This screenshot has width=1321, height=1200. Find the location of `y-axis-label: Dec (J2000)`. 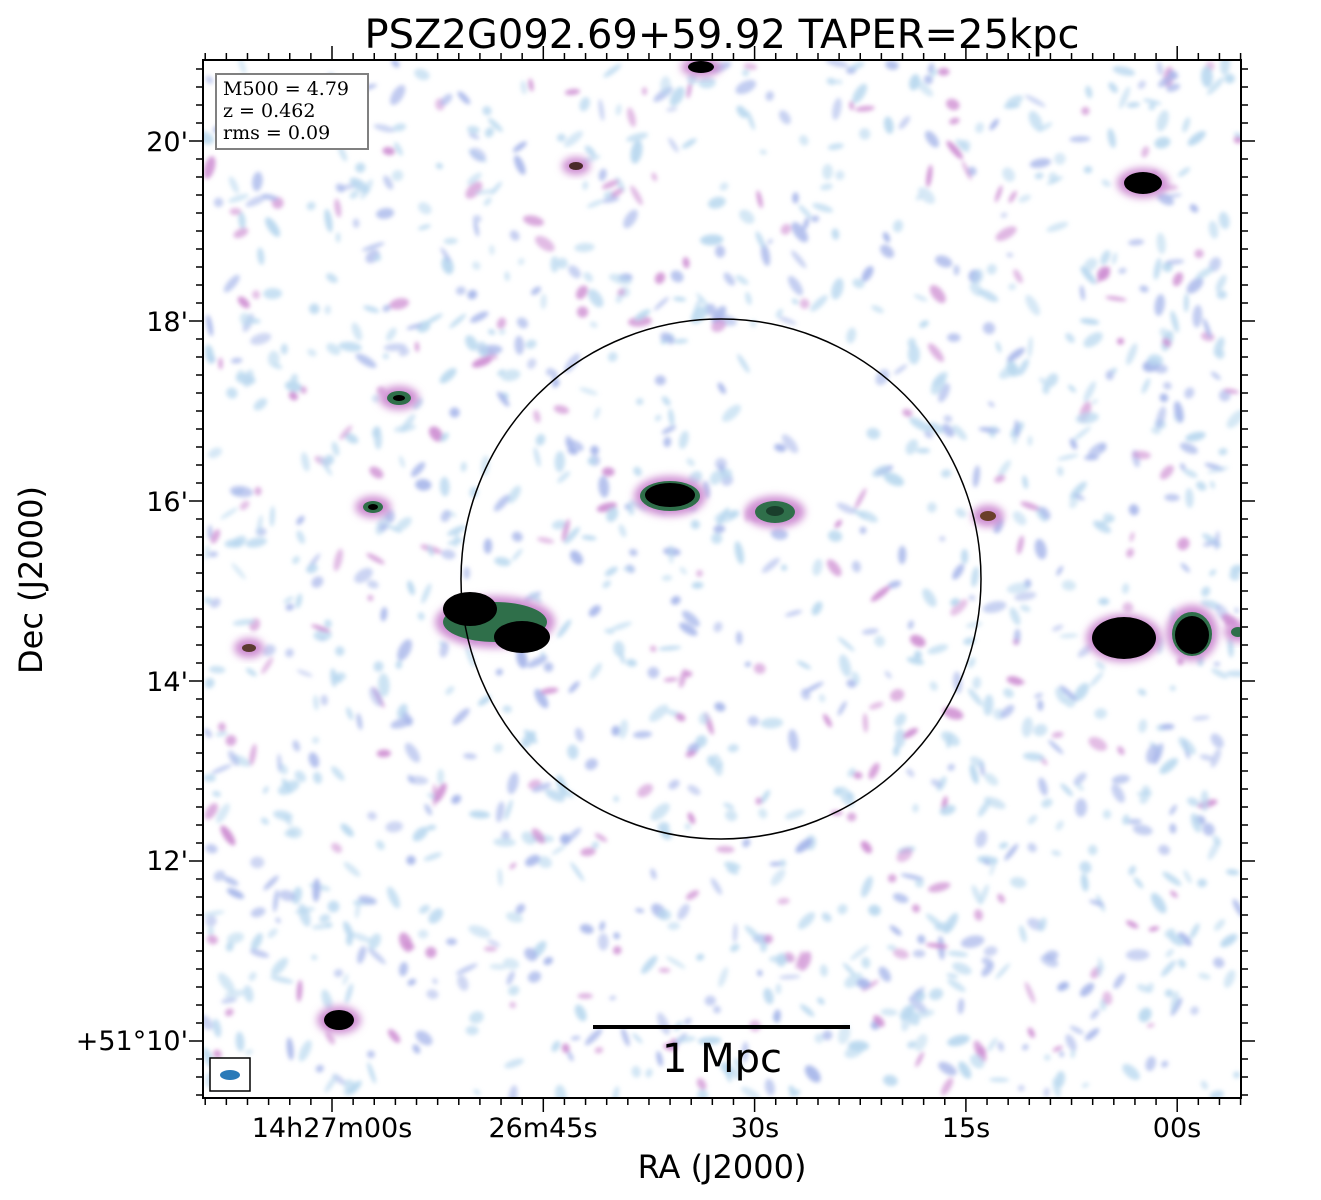

y-axis-label: Dec (J2000) is located at coordinates (31, 580).